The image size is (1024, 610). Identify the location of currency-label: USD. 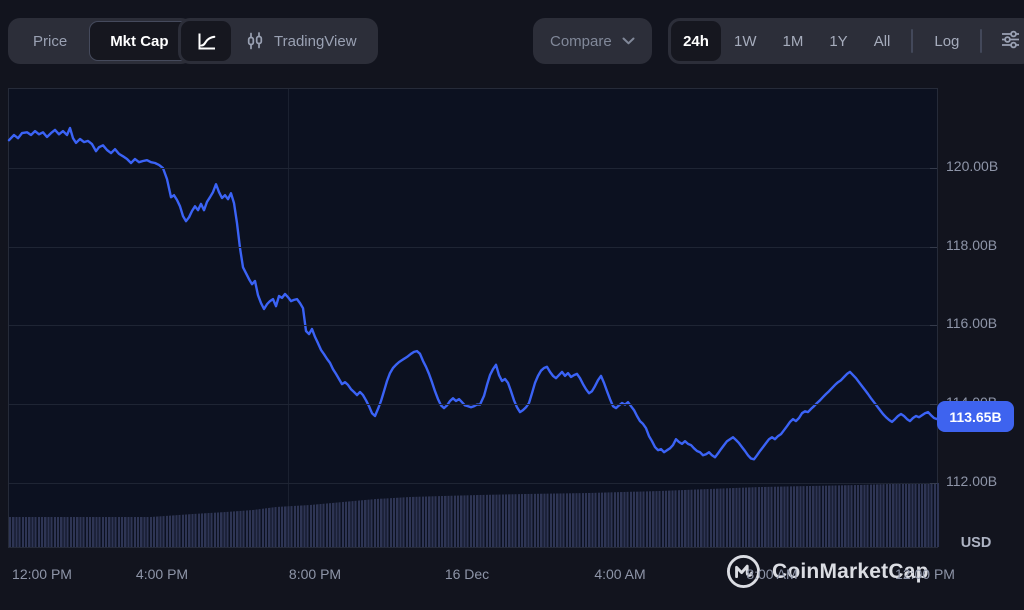
(976, 543).